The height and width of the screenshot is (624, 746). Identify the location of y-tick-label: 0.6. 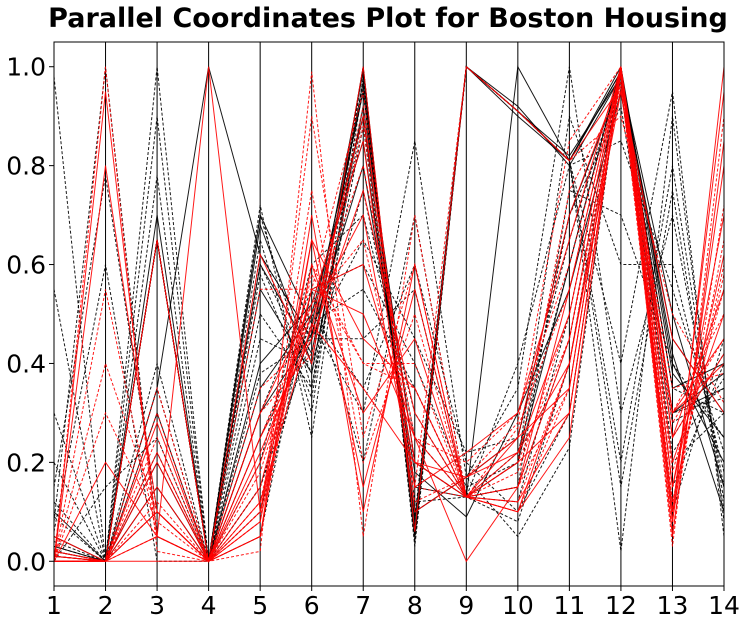
(26, 265).